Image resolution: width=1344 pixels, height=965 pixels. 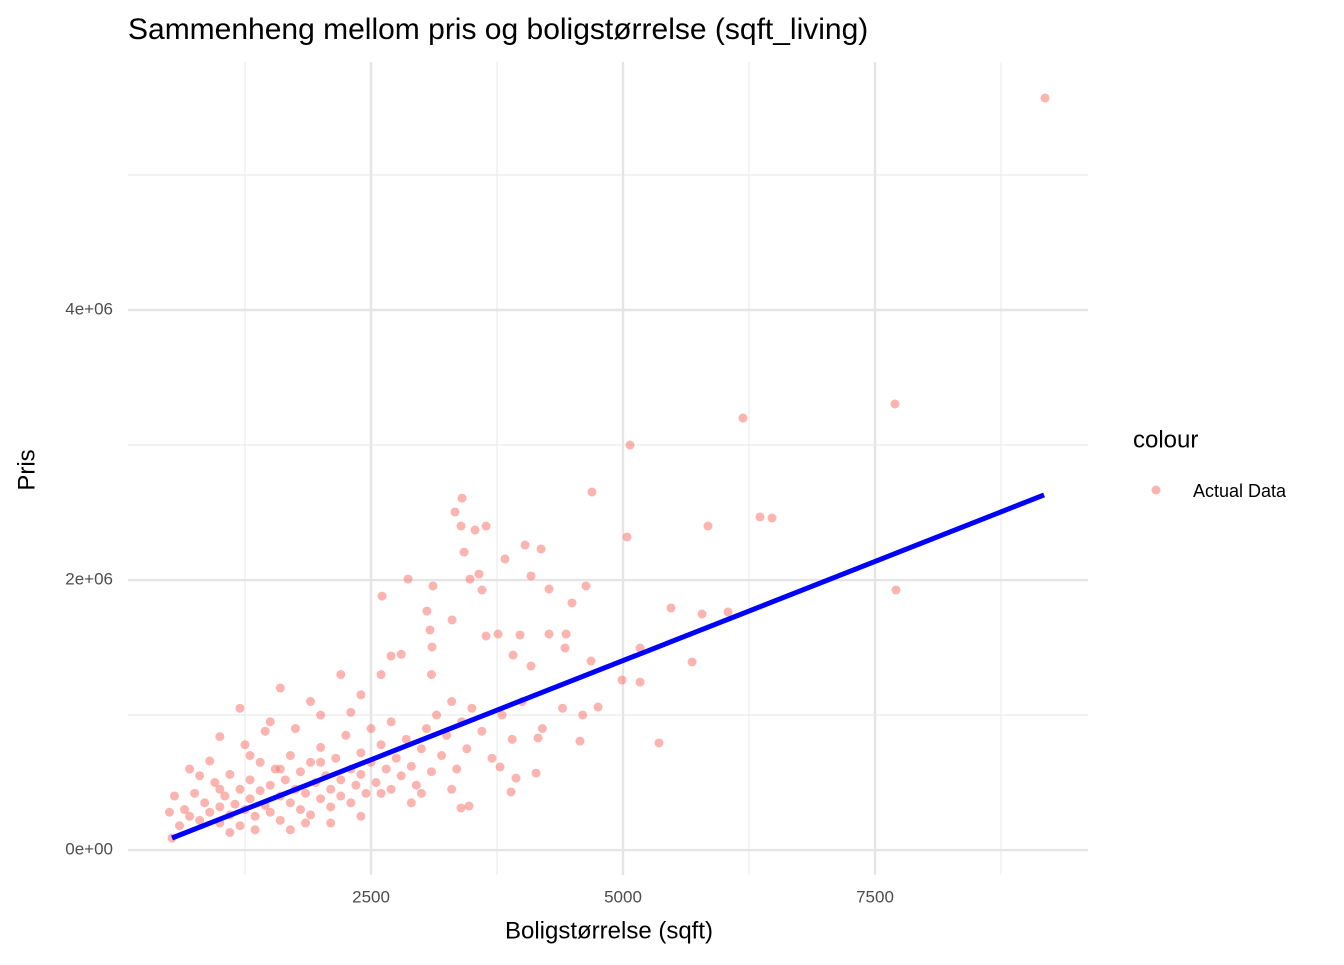 I want to click on legend-title: colour, so click(x=1165, y=439).